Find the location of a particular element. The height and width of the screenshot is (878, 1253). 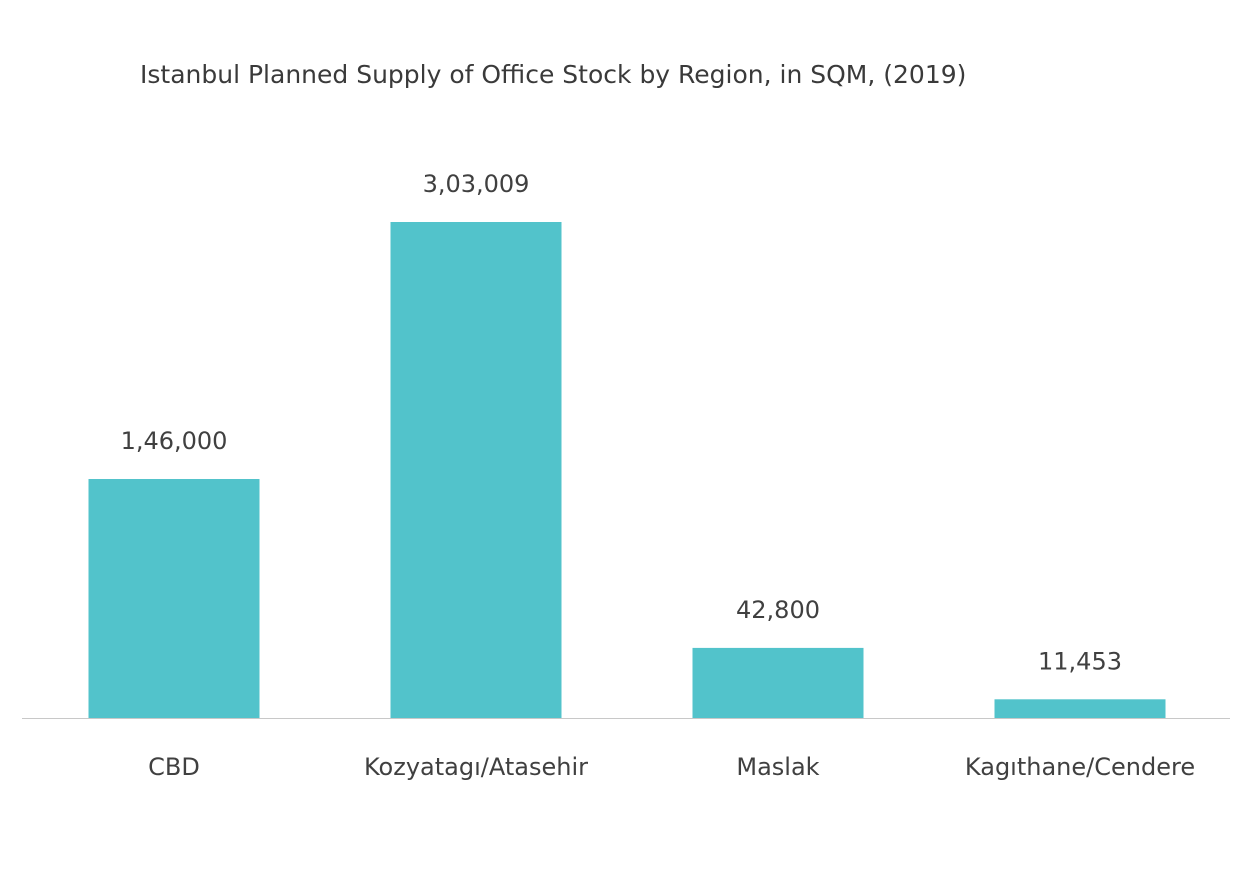

value-label-0: 1,46,000 is located at coordinates (174, 441).